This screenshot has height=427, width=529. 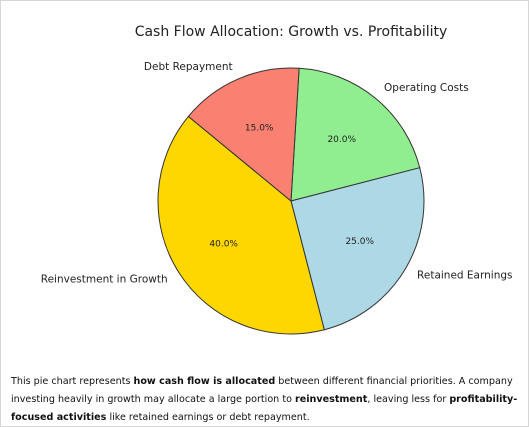 What do you see at coordinates (104, 280) in the screenshot?
I see `slice-label: Reinvestment in Growth` at bounding box center [104, 280].